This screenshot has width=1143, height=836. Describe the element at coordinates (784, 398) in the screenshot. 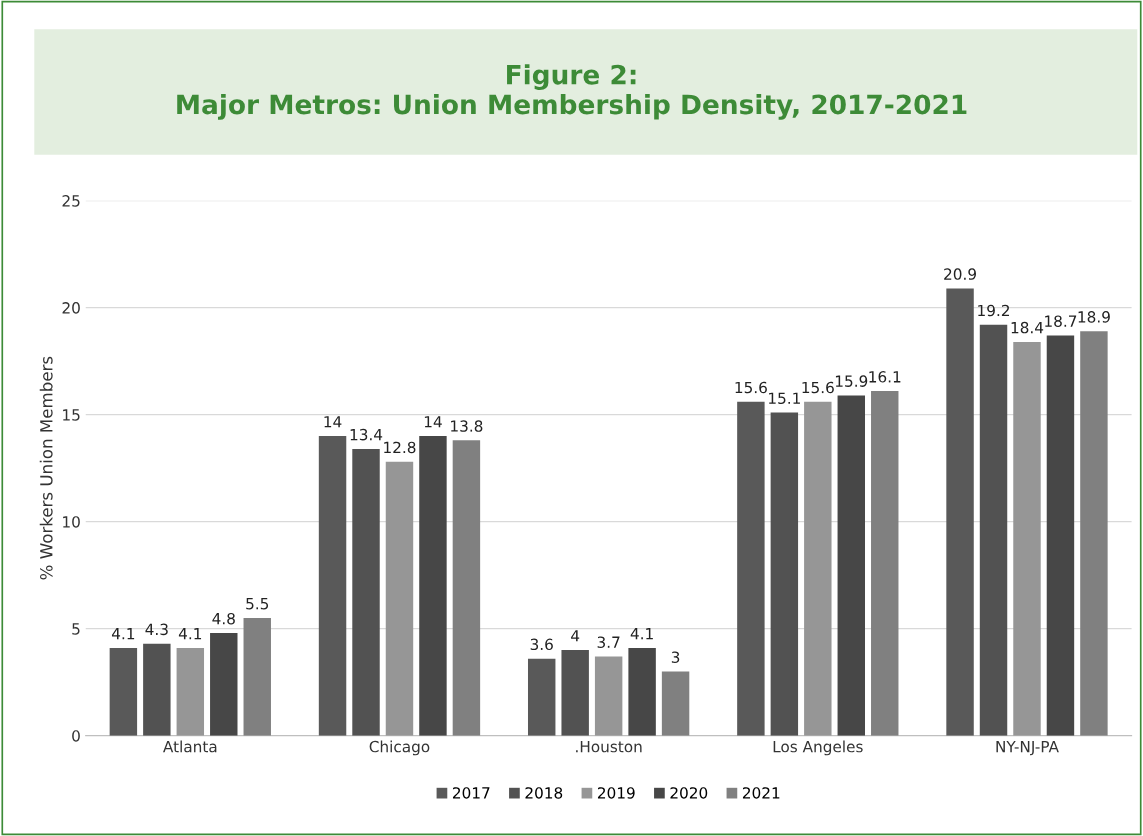

I see `data-label: 15.1` at that location.